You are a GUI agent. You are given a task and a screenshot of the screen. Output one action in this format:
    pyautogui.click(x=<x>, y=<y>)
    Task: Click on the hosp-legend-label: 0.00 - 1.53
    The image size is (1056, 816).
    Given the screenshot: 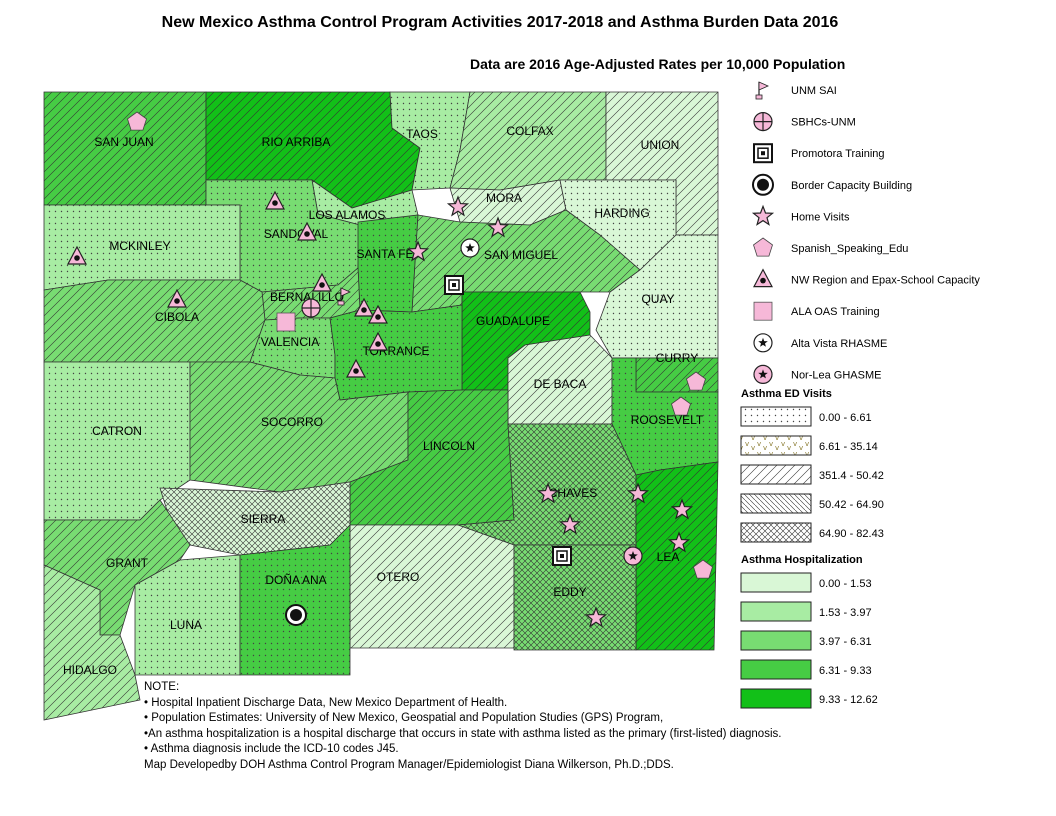 What is the action you would take?
    pyautogui.click(x=845, y=584)
    